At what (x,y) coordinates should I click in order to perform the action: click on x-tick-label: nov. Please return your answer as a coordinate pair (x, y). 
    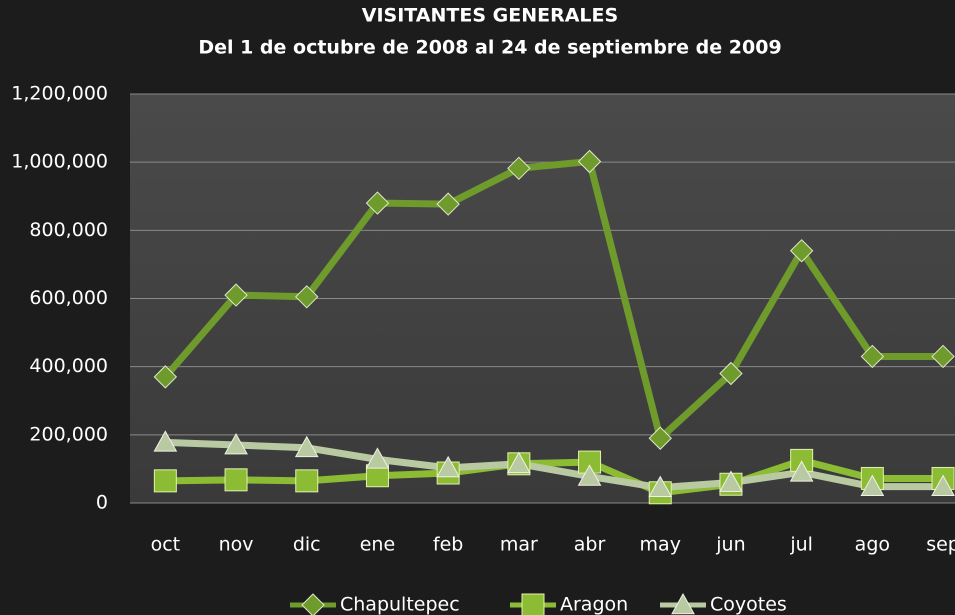
    Looking at the image, I should click on (236, 545).